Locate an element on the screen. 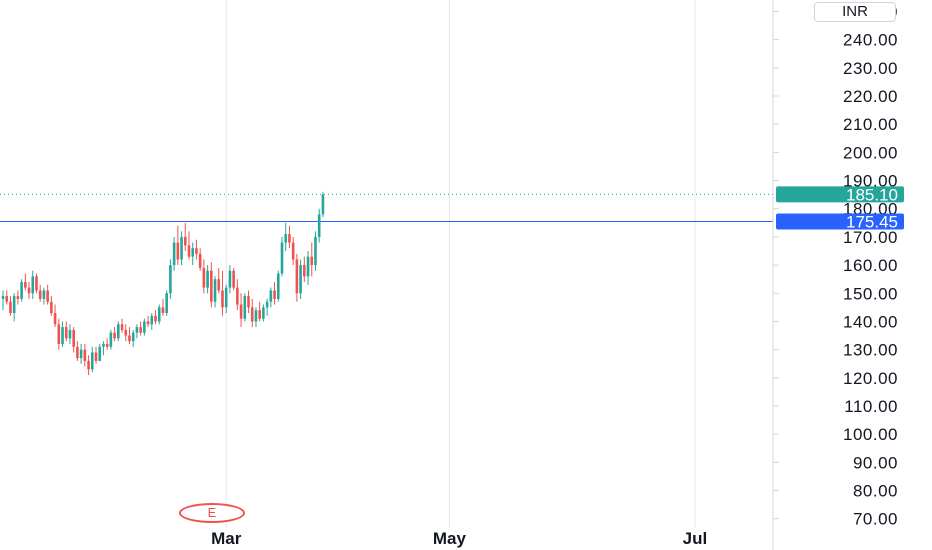  price-tag-0: 185.10 is located at coordinates (840, 194).